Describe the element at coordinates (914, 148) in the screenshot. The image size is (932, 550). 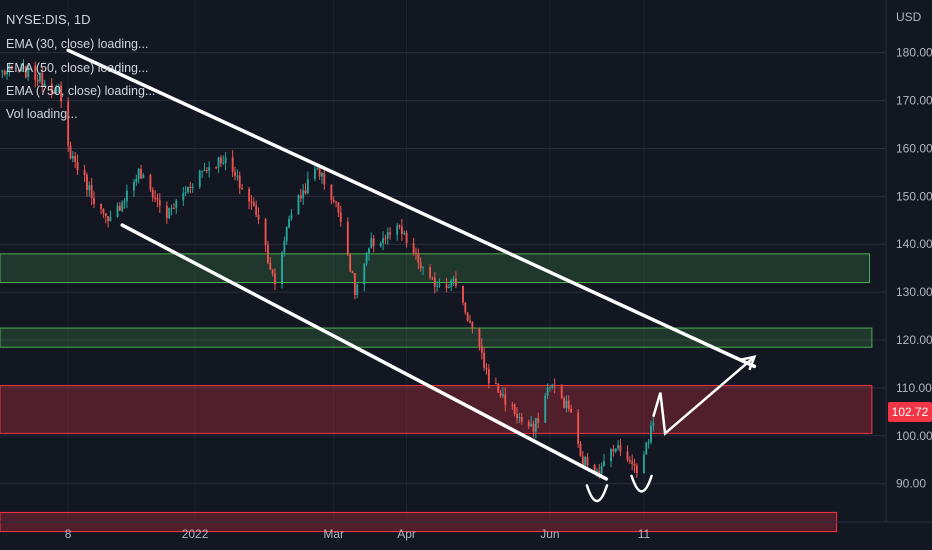
I see `price-tick-label: 160.00` at that location.